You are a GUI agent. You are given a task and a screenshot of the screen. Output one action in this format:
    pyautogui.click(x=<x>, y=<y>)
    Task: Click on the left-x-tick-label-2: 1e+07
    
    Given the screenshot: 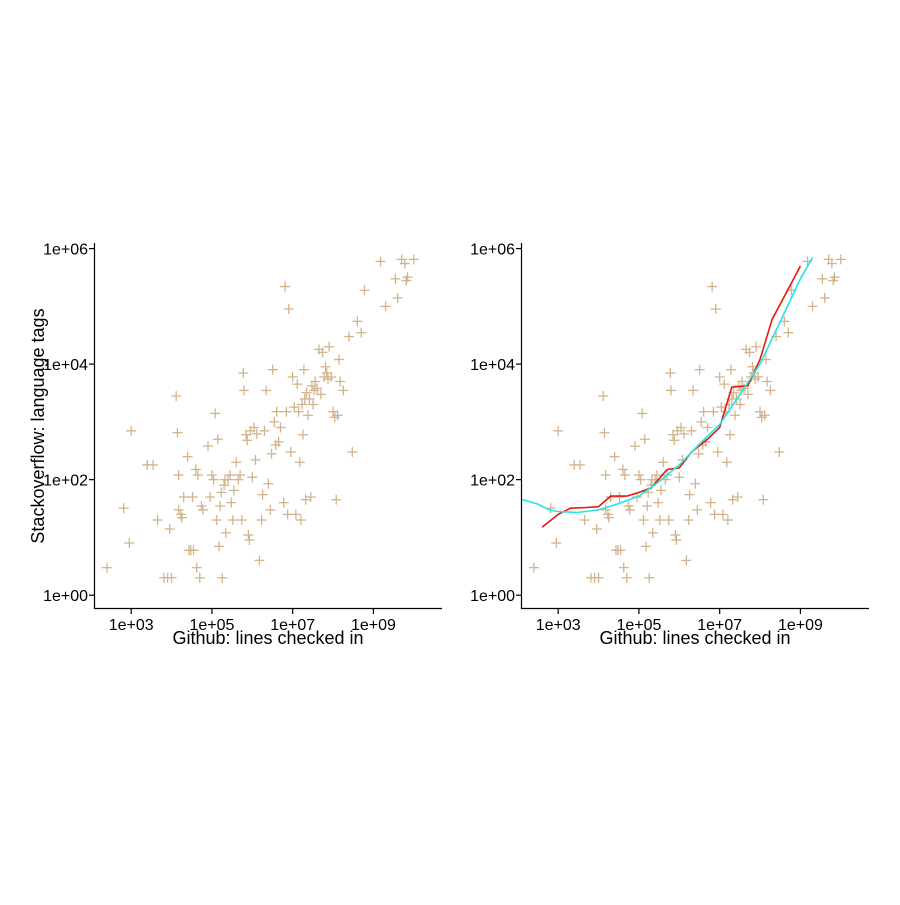 What is the action you would take?
    pyautogui.click(x=292, y=625)
    